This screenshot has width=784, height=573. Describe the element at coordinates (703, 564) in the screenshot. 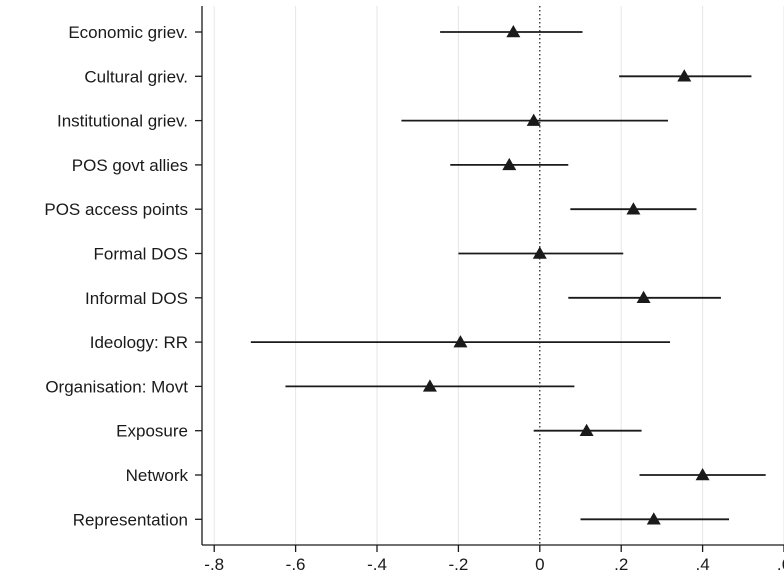

I see `x-tick-label: .4` at that location.